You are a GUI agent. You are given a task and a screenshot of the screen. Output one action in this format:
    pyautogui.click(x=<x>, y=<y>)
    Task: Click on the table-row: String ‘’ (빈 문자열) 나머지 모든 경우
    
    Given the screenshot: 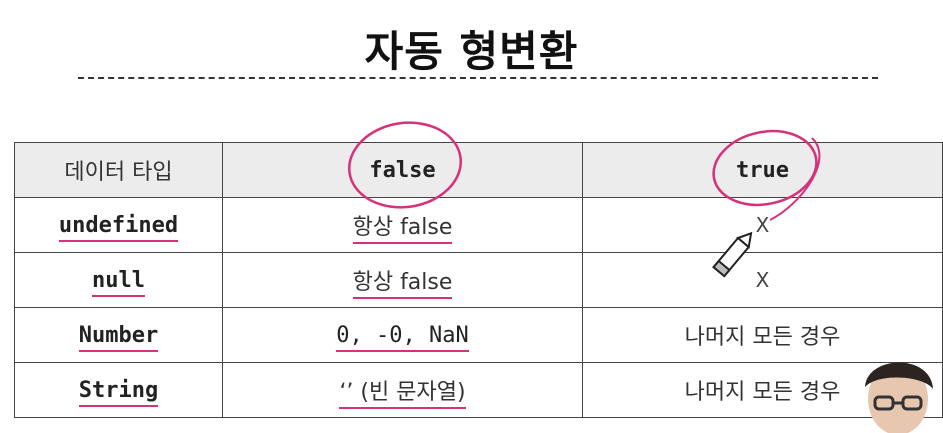 What is the action you would take?
    pyautogui.click(x=478, y=390)
    